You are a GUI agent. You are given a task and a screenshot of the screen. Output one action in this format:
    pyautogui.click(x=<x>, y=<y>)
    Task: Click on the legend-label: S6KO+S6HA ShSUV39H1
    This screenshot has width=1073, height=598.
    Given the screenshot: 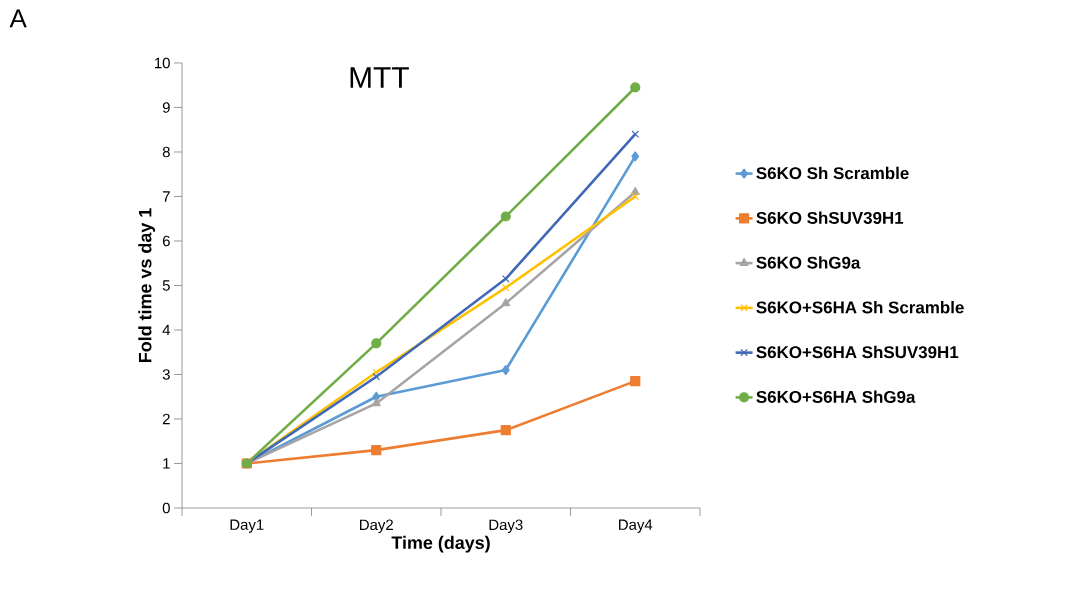 What is the action you would take?
    pyautogui.click(x=857, y=352)
    